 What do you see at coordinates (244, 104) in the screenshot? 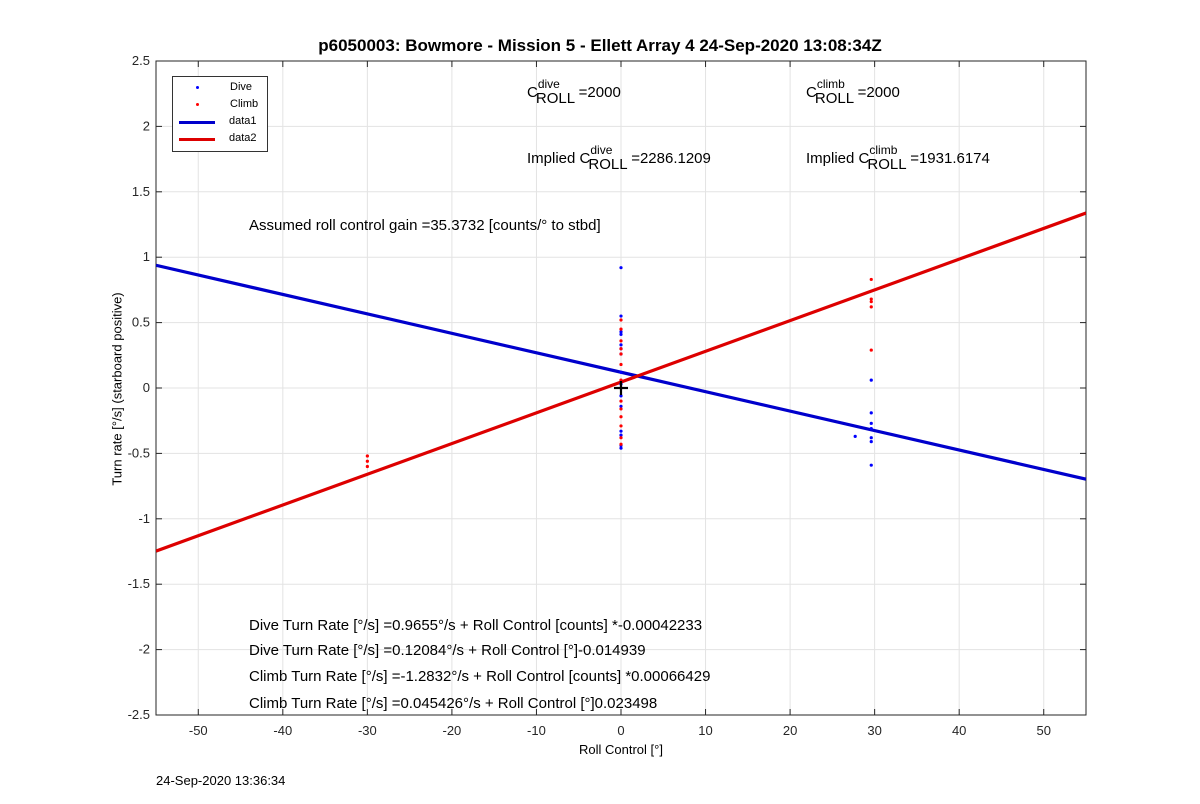
I see `legend-climb-label: Climb` at bounding box center [244, 104].